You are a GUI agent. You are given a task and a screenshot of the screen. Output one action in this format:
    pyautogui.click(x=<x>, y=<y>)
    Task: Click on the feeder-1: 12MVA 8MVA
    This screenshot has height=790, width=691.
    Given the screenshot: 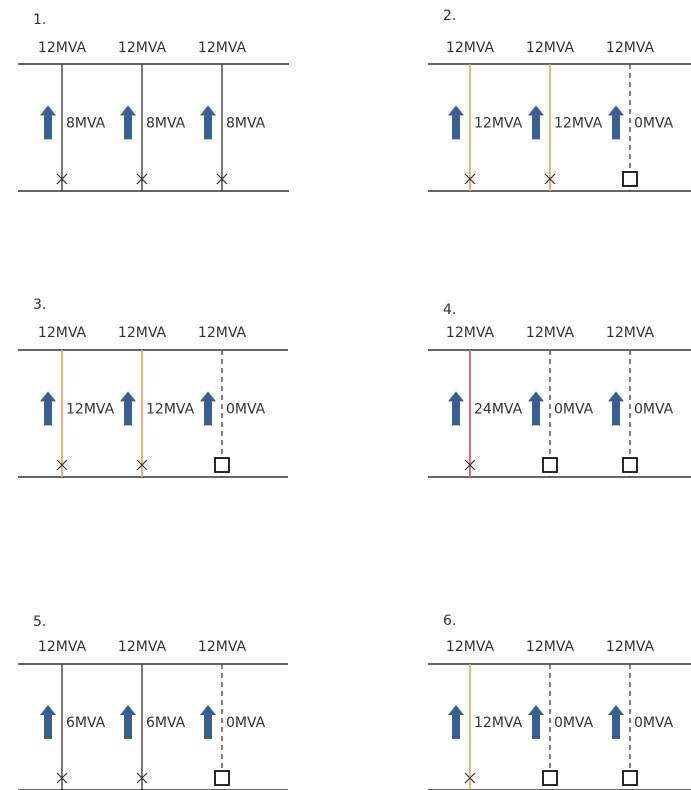 What is the action you would take?
    pyautogui.click(x=72, y=115)
    